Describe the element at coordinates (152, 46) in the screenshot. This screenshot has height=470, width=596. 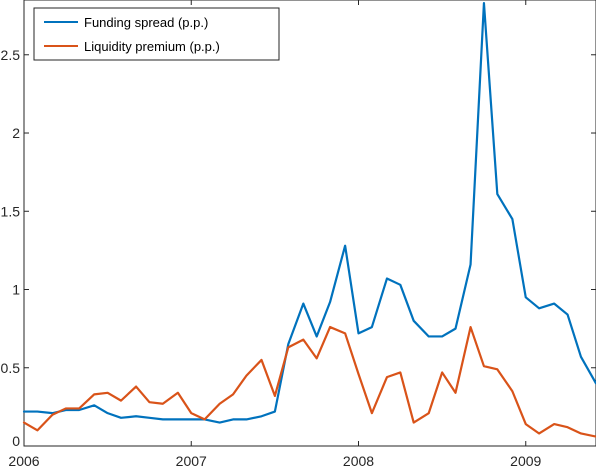
I see `legend-label-liquidity-premium: Liquidity premium (p.p.)` at that location.